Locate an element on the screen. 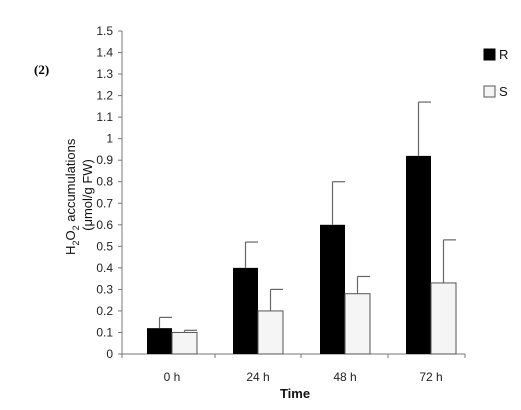  legend-label-s: S is located at coordinates (503, 91).